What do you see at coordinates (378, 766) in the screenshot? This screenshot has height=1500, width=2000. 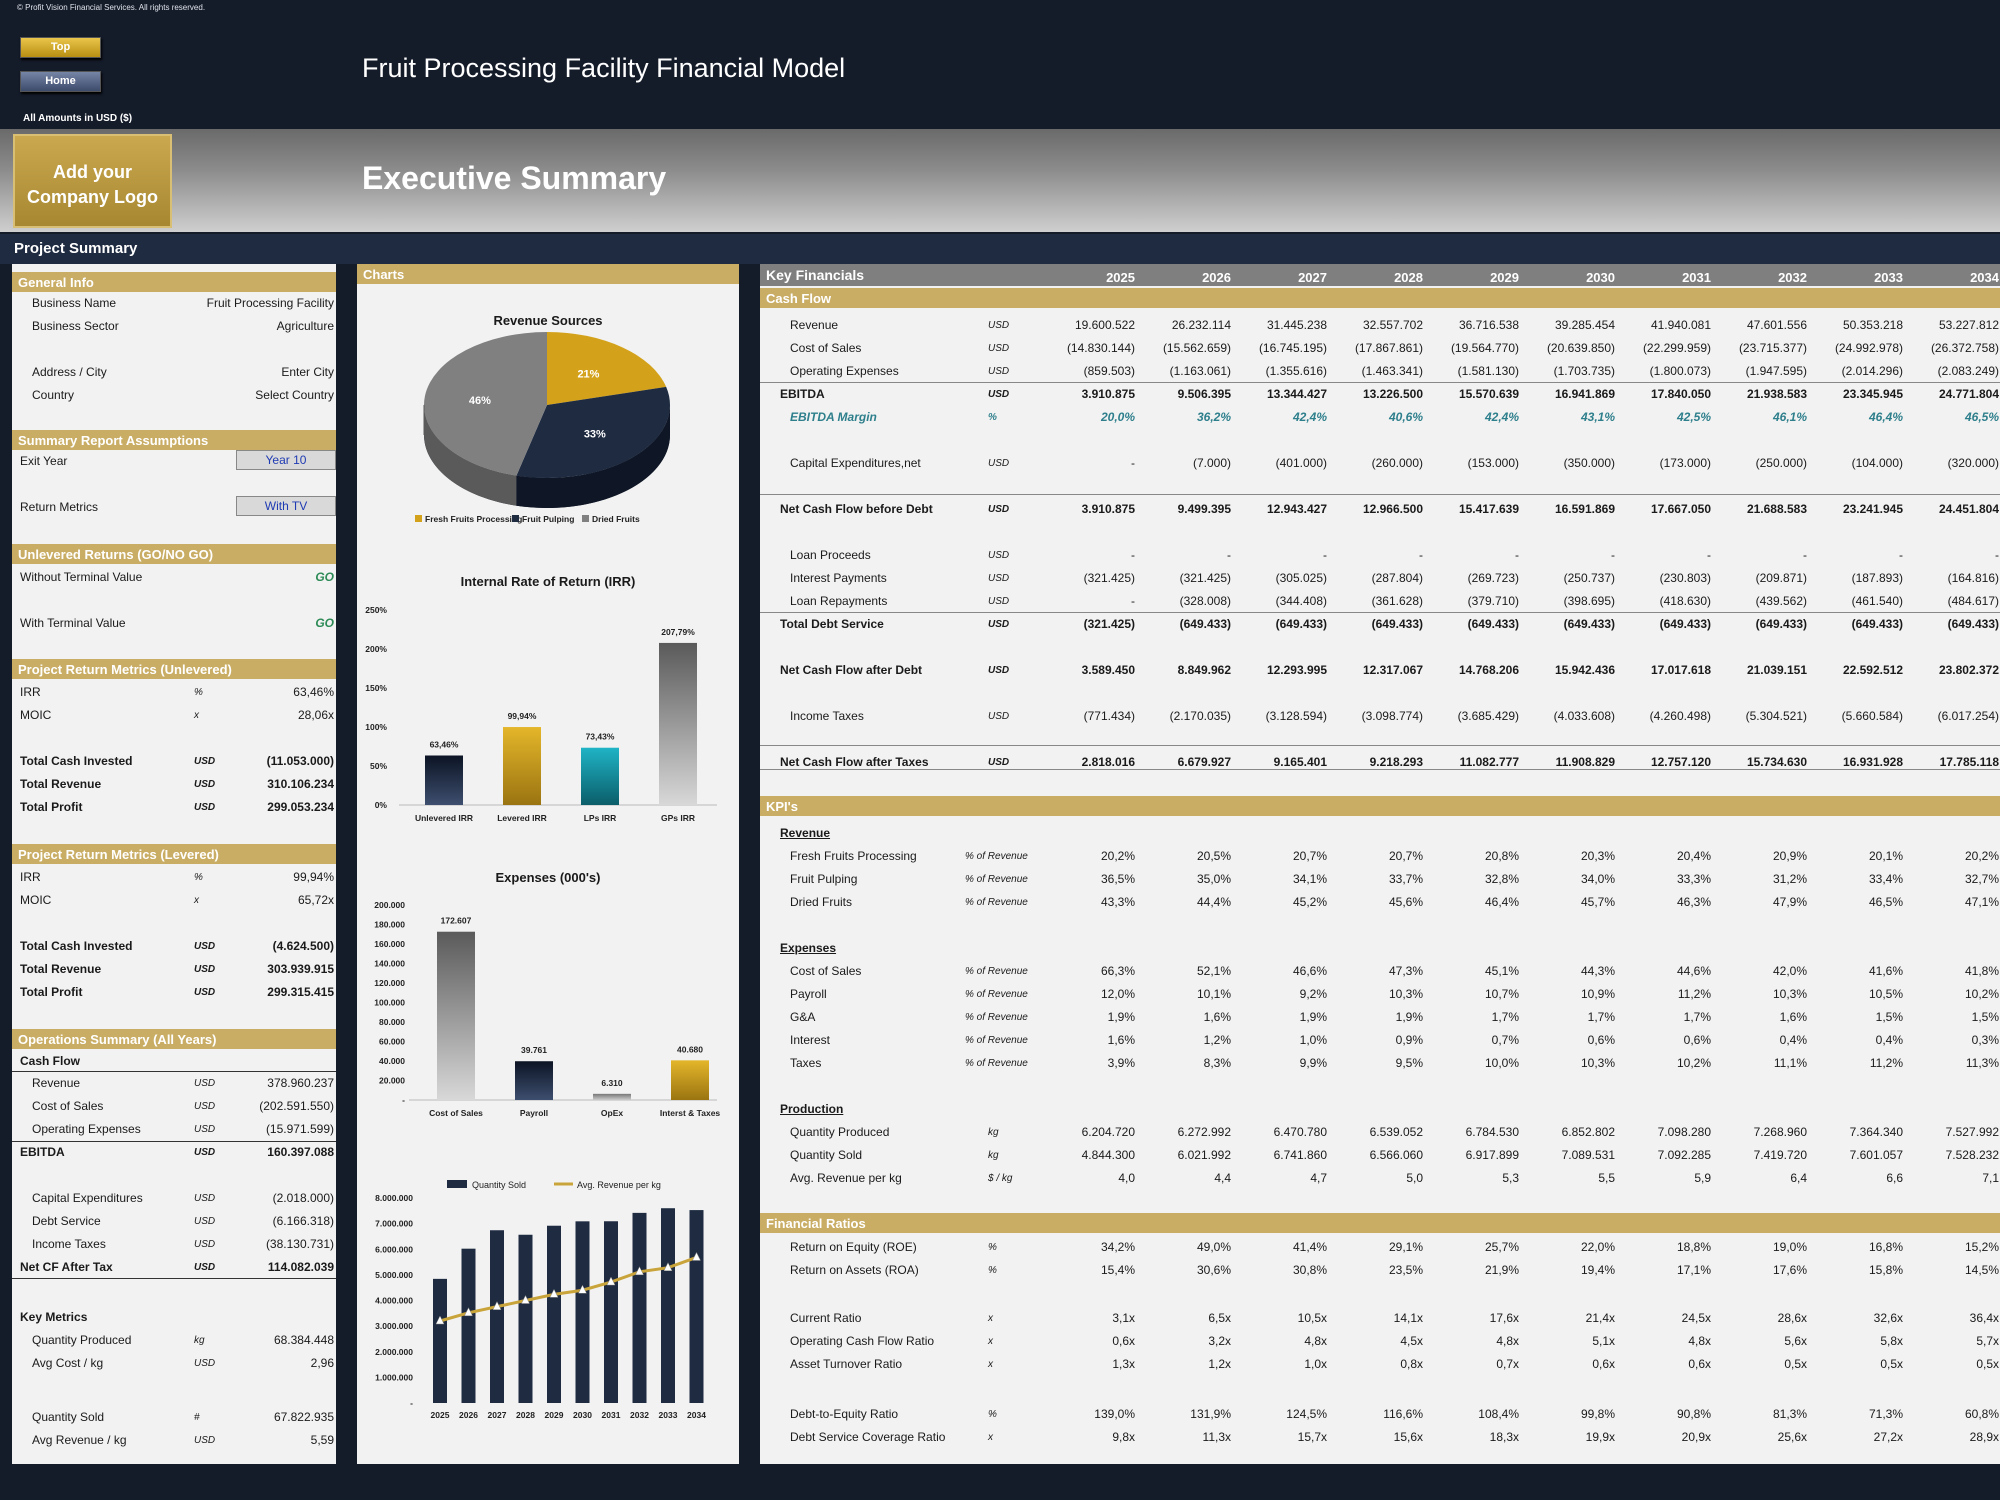 I see `irr-tick-label: 50%` at bounding box center [378, 766].